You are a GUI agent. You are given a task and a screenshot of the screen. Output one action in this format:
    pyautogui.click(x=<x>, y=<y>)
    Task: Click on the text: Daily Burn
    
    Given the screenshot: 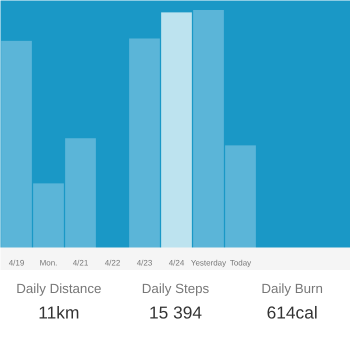 What is the action you would take?
    pyautogui.click(x=292, y=288)
    